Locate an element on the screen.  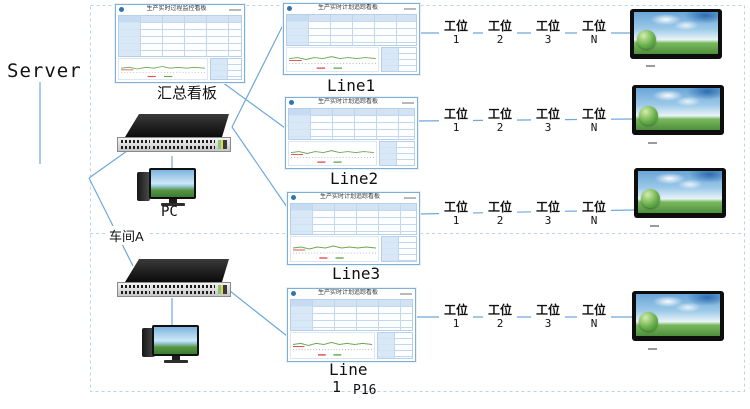
station-row2-n: 工位 N is located at coordinates (594, 121).